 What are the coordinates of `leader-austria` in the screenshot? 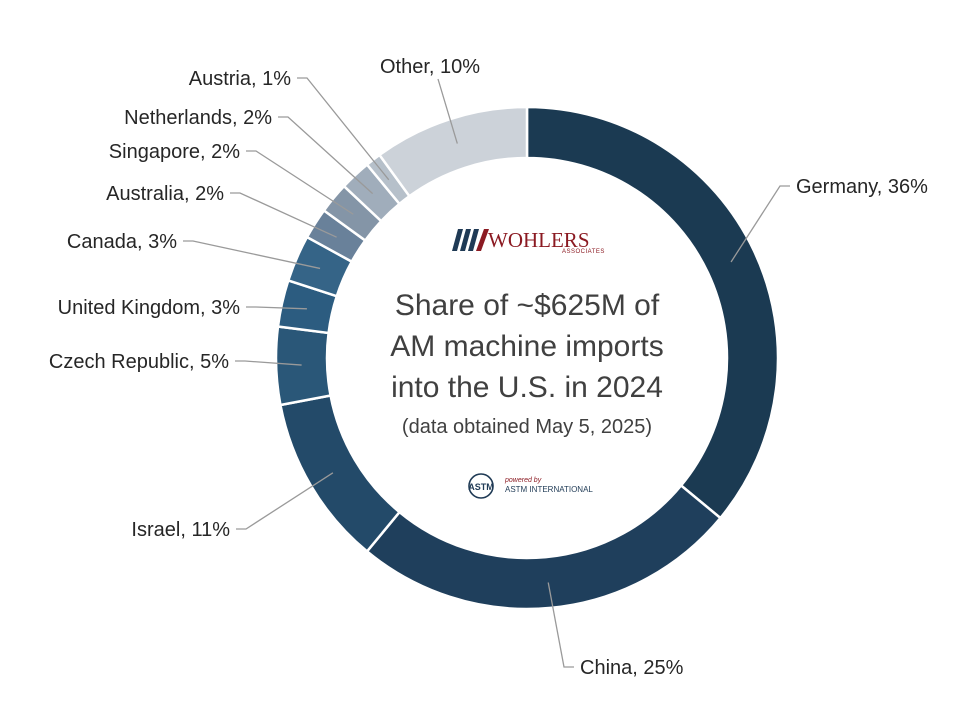 It's located at (343, 129).